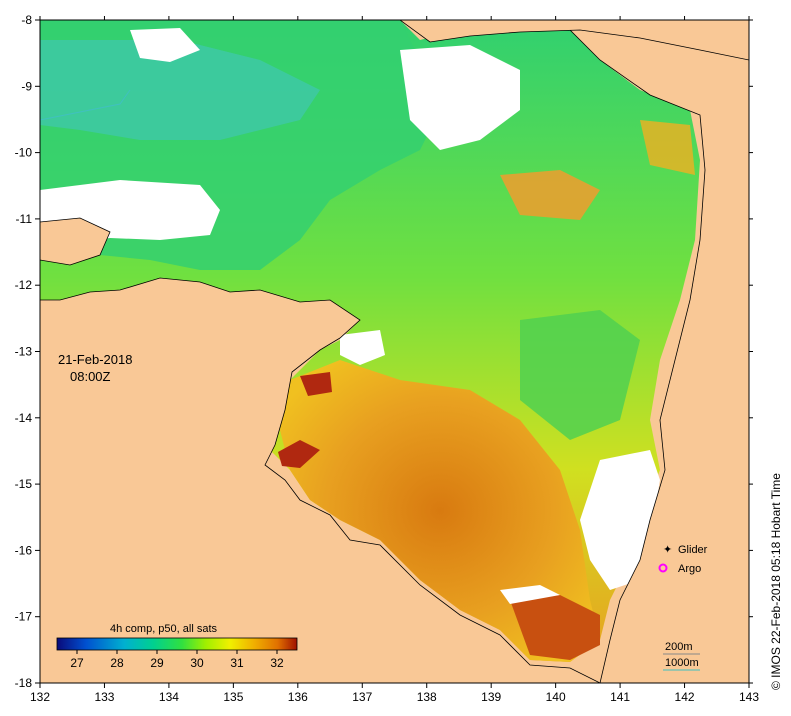 The height and width of the screenshot is (716, 791). What do you see at coordinates (620, 520) in the screenshot?
I see `no-data-east` at bounding box center [620, 520].